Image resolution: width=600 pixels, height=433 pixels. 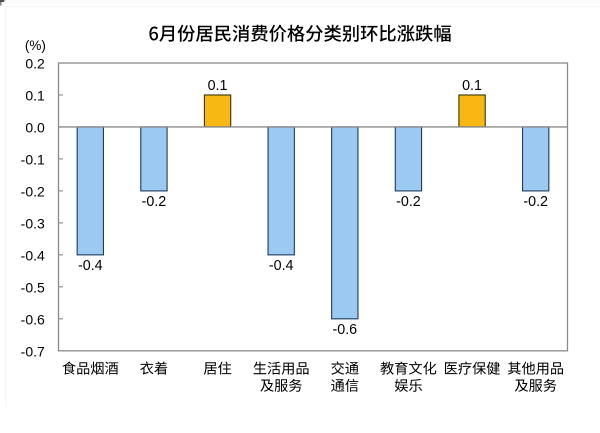 I want to click on svg-text: -0.7, so click(x=33, y=351).